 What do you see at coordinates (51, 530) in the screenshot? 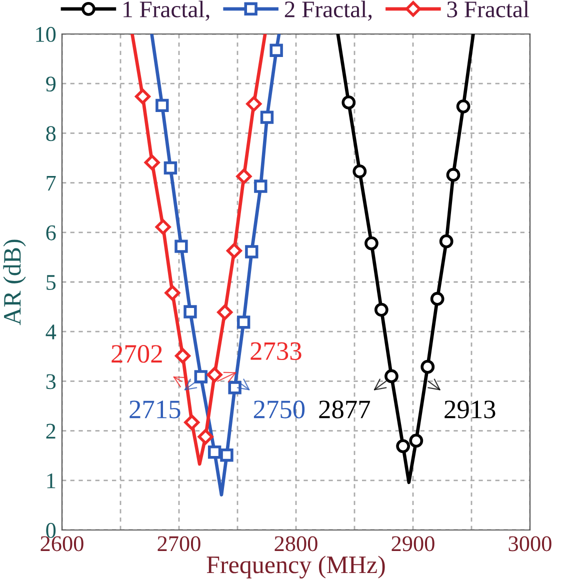
I see `y-tick-label: 0` at bounding box center [51, 530].